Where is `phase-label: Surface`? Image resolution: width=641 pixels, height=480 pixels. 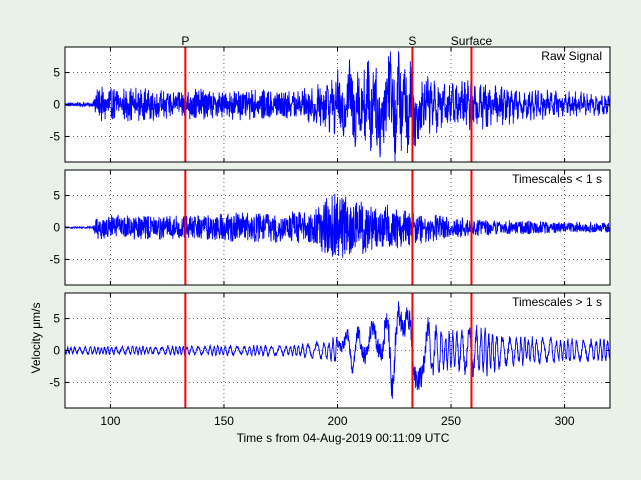
phase-label: Surface is located at coordinates (472, 41).